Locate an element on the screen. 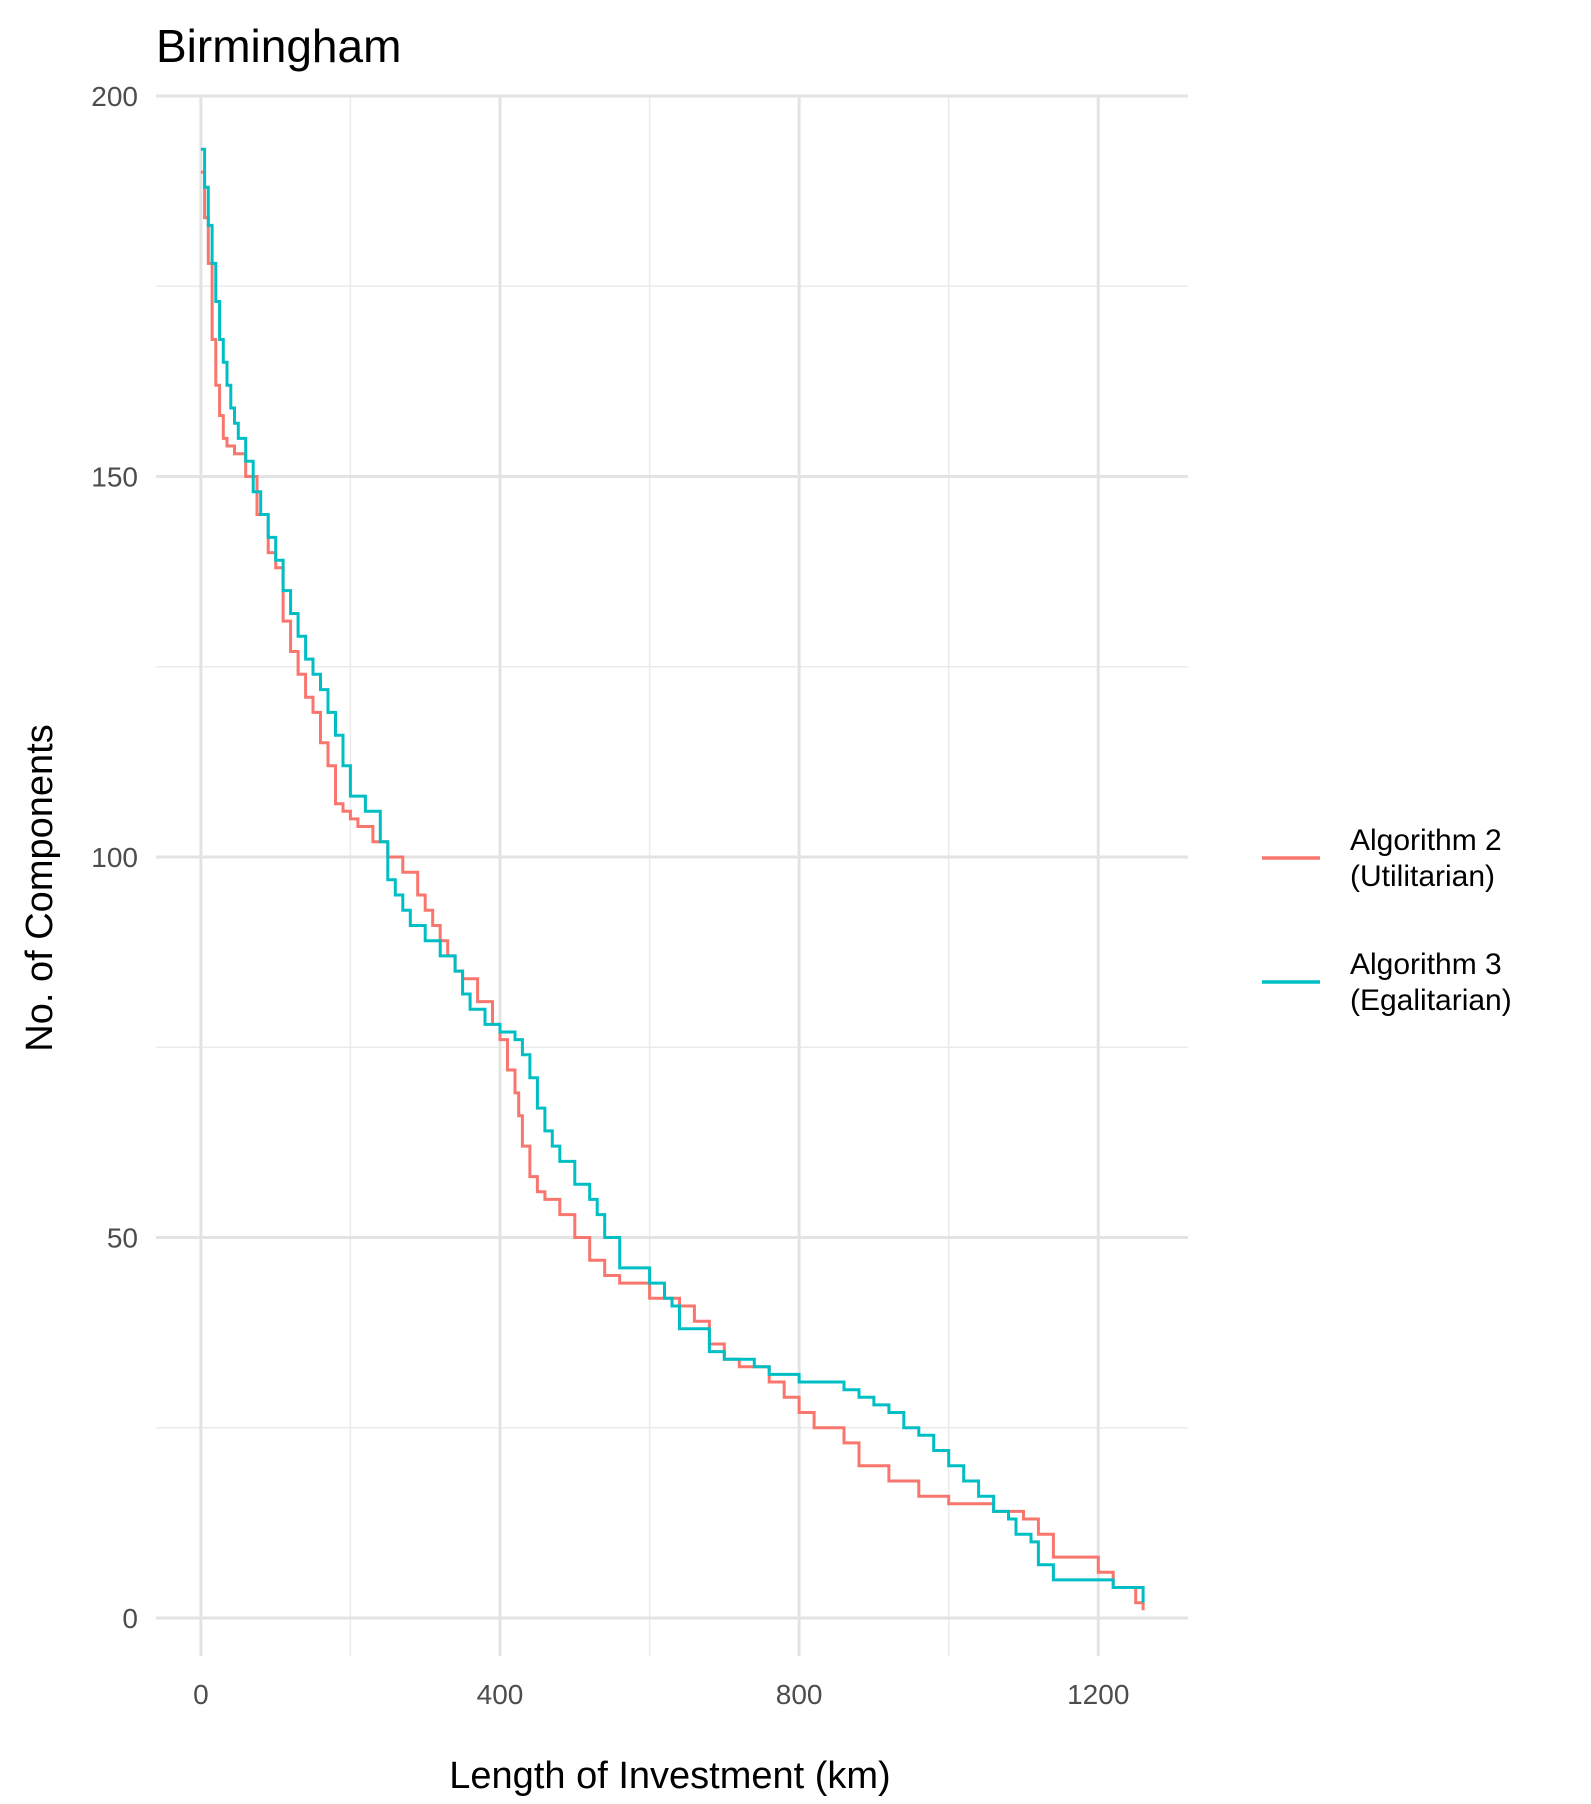 The image size is (1591, 1804). y-tick-label: 200 is located at coordinates (114, 96).